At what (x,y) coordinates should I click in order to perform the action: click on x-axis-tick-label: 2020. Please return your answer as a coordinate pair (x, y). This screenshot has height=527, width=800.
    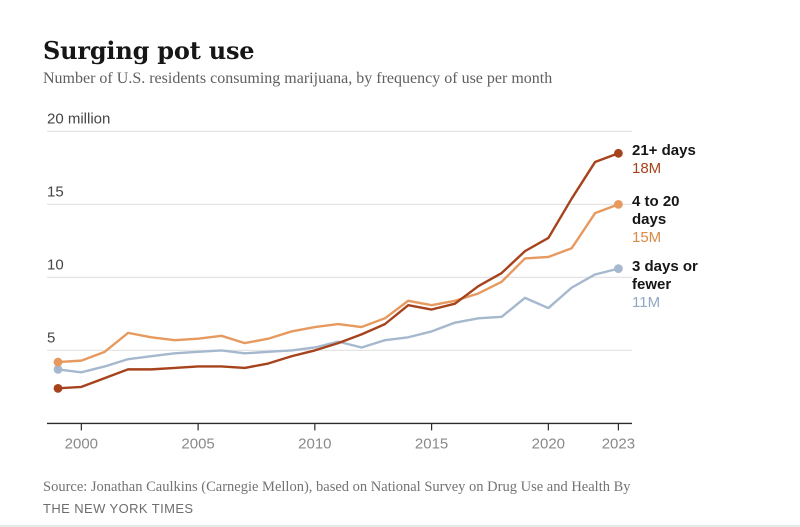
    Looking at the image, I should click on (548, 443).